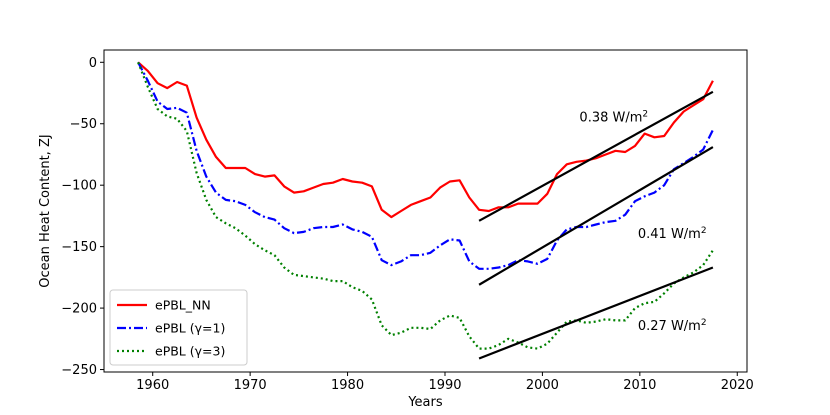 The width and height of the screenshot is (830, 415). I want to click on legend-box, so click(178, 327).